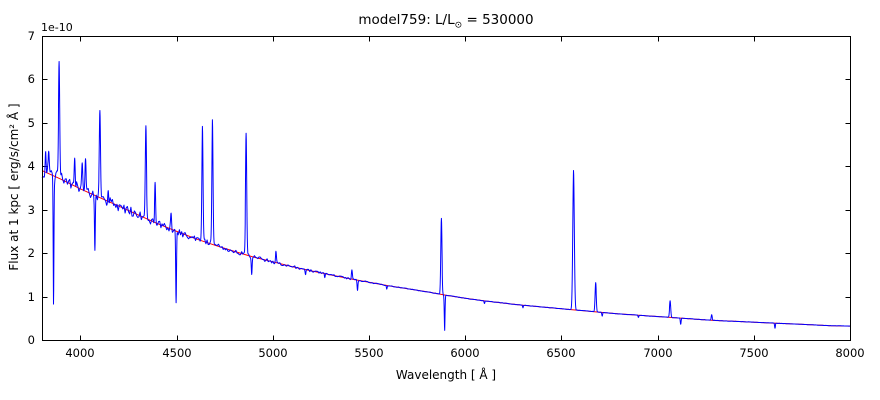 The image size is (880, 400). I want to click on plot-title-suffix: = 530000, so click(498, 20).